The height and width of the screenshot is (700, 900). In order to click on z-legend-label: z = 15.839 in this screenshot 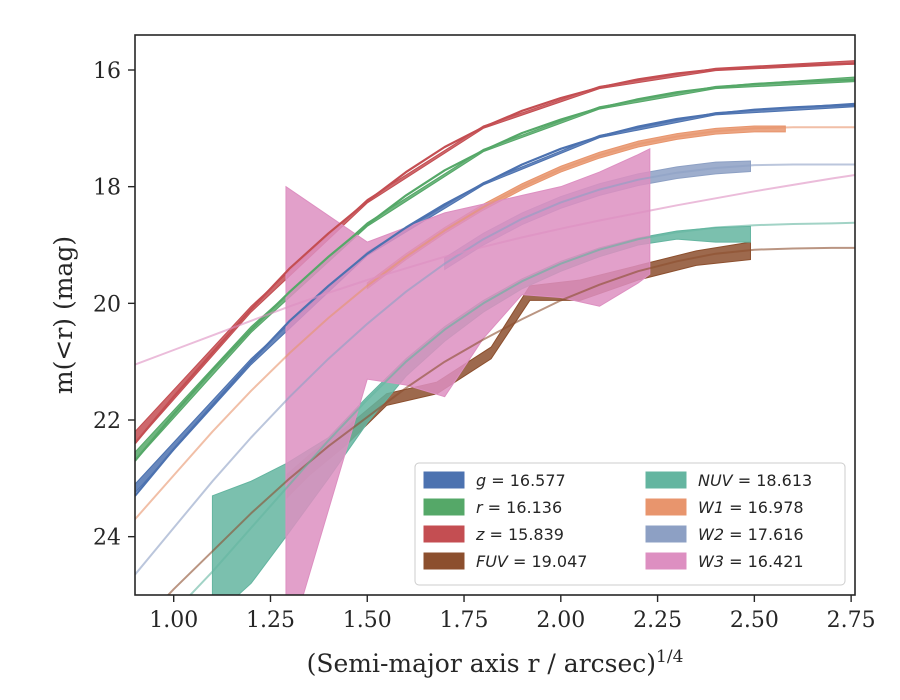, I will do `click(519, 534)`.